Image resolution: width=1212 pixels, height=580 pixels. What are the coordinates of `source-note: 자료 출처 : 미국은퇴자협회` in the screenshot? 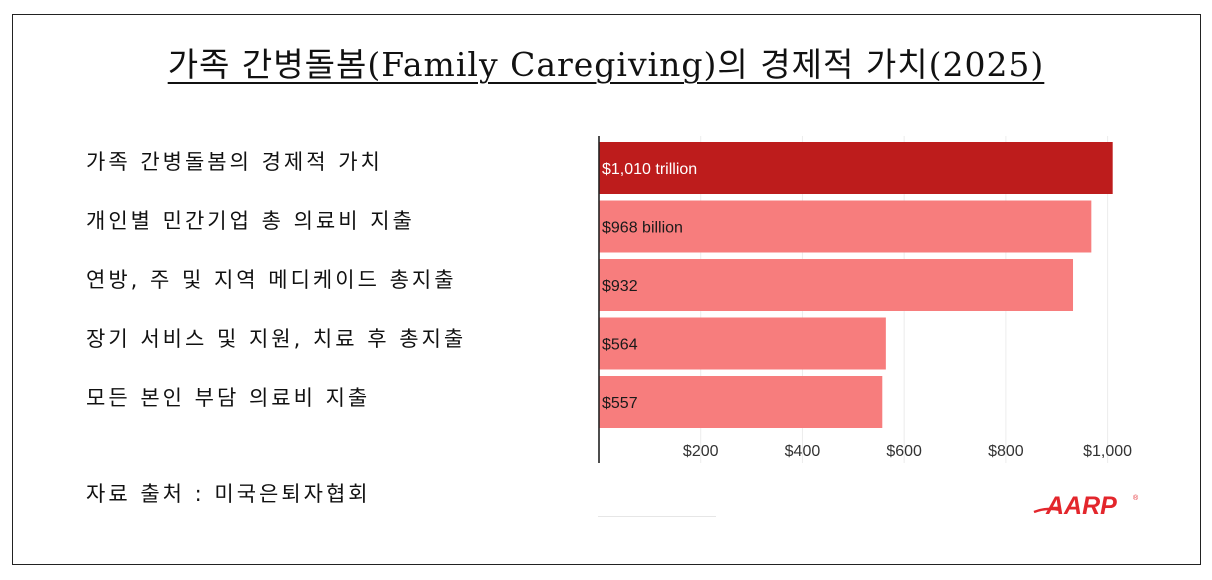 It's located at (228, 494).